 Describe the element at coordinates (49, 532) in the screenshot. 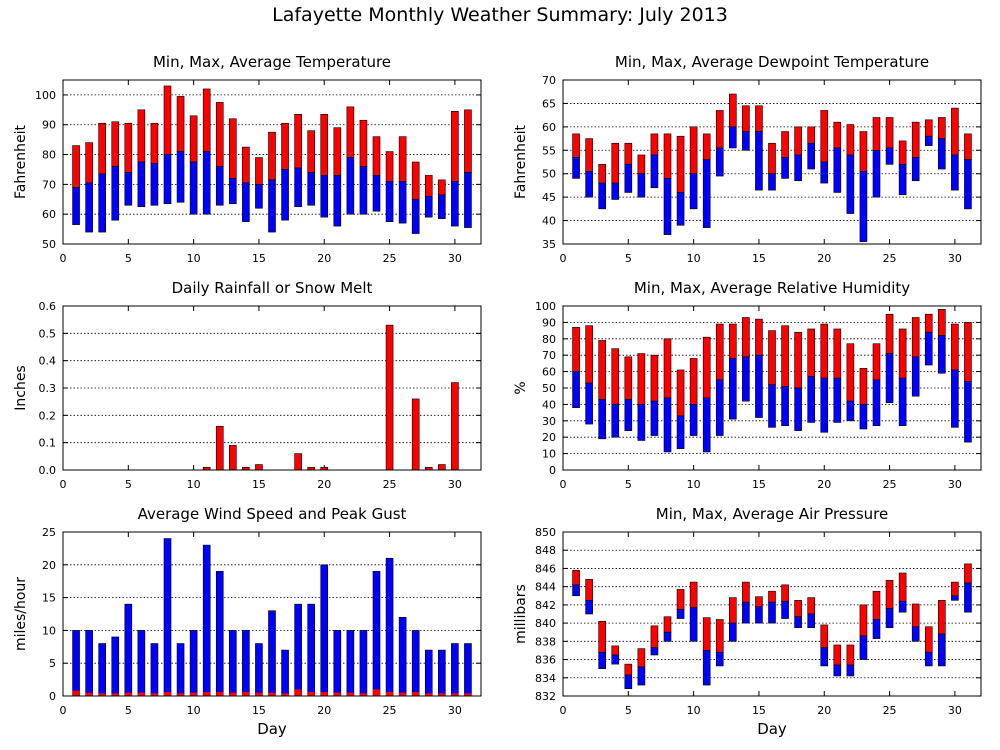

I see `y-tick-label: 25` at that location.